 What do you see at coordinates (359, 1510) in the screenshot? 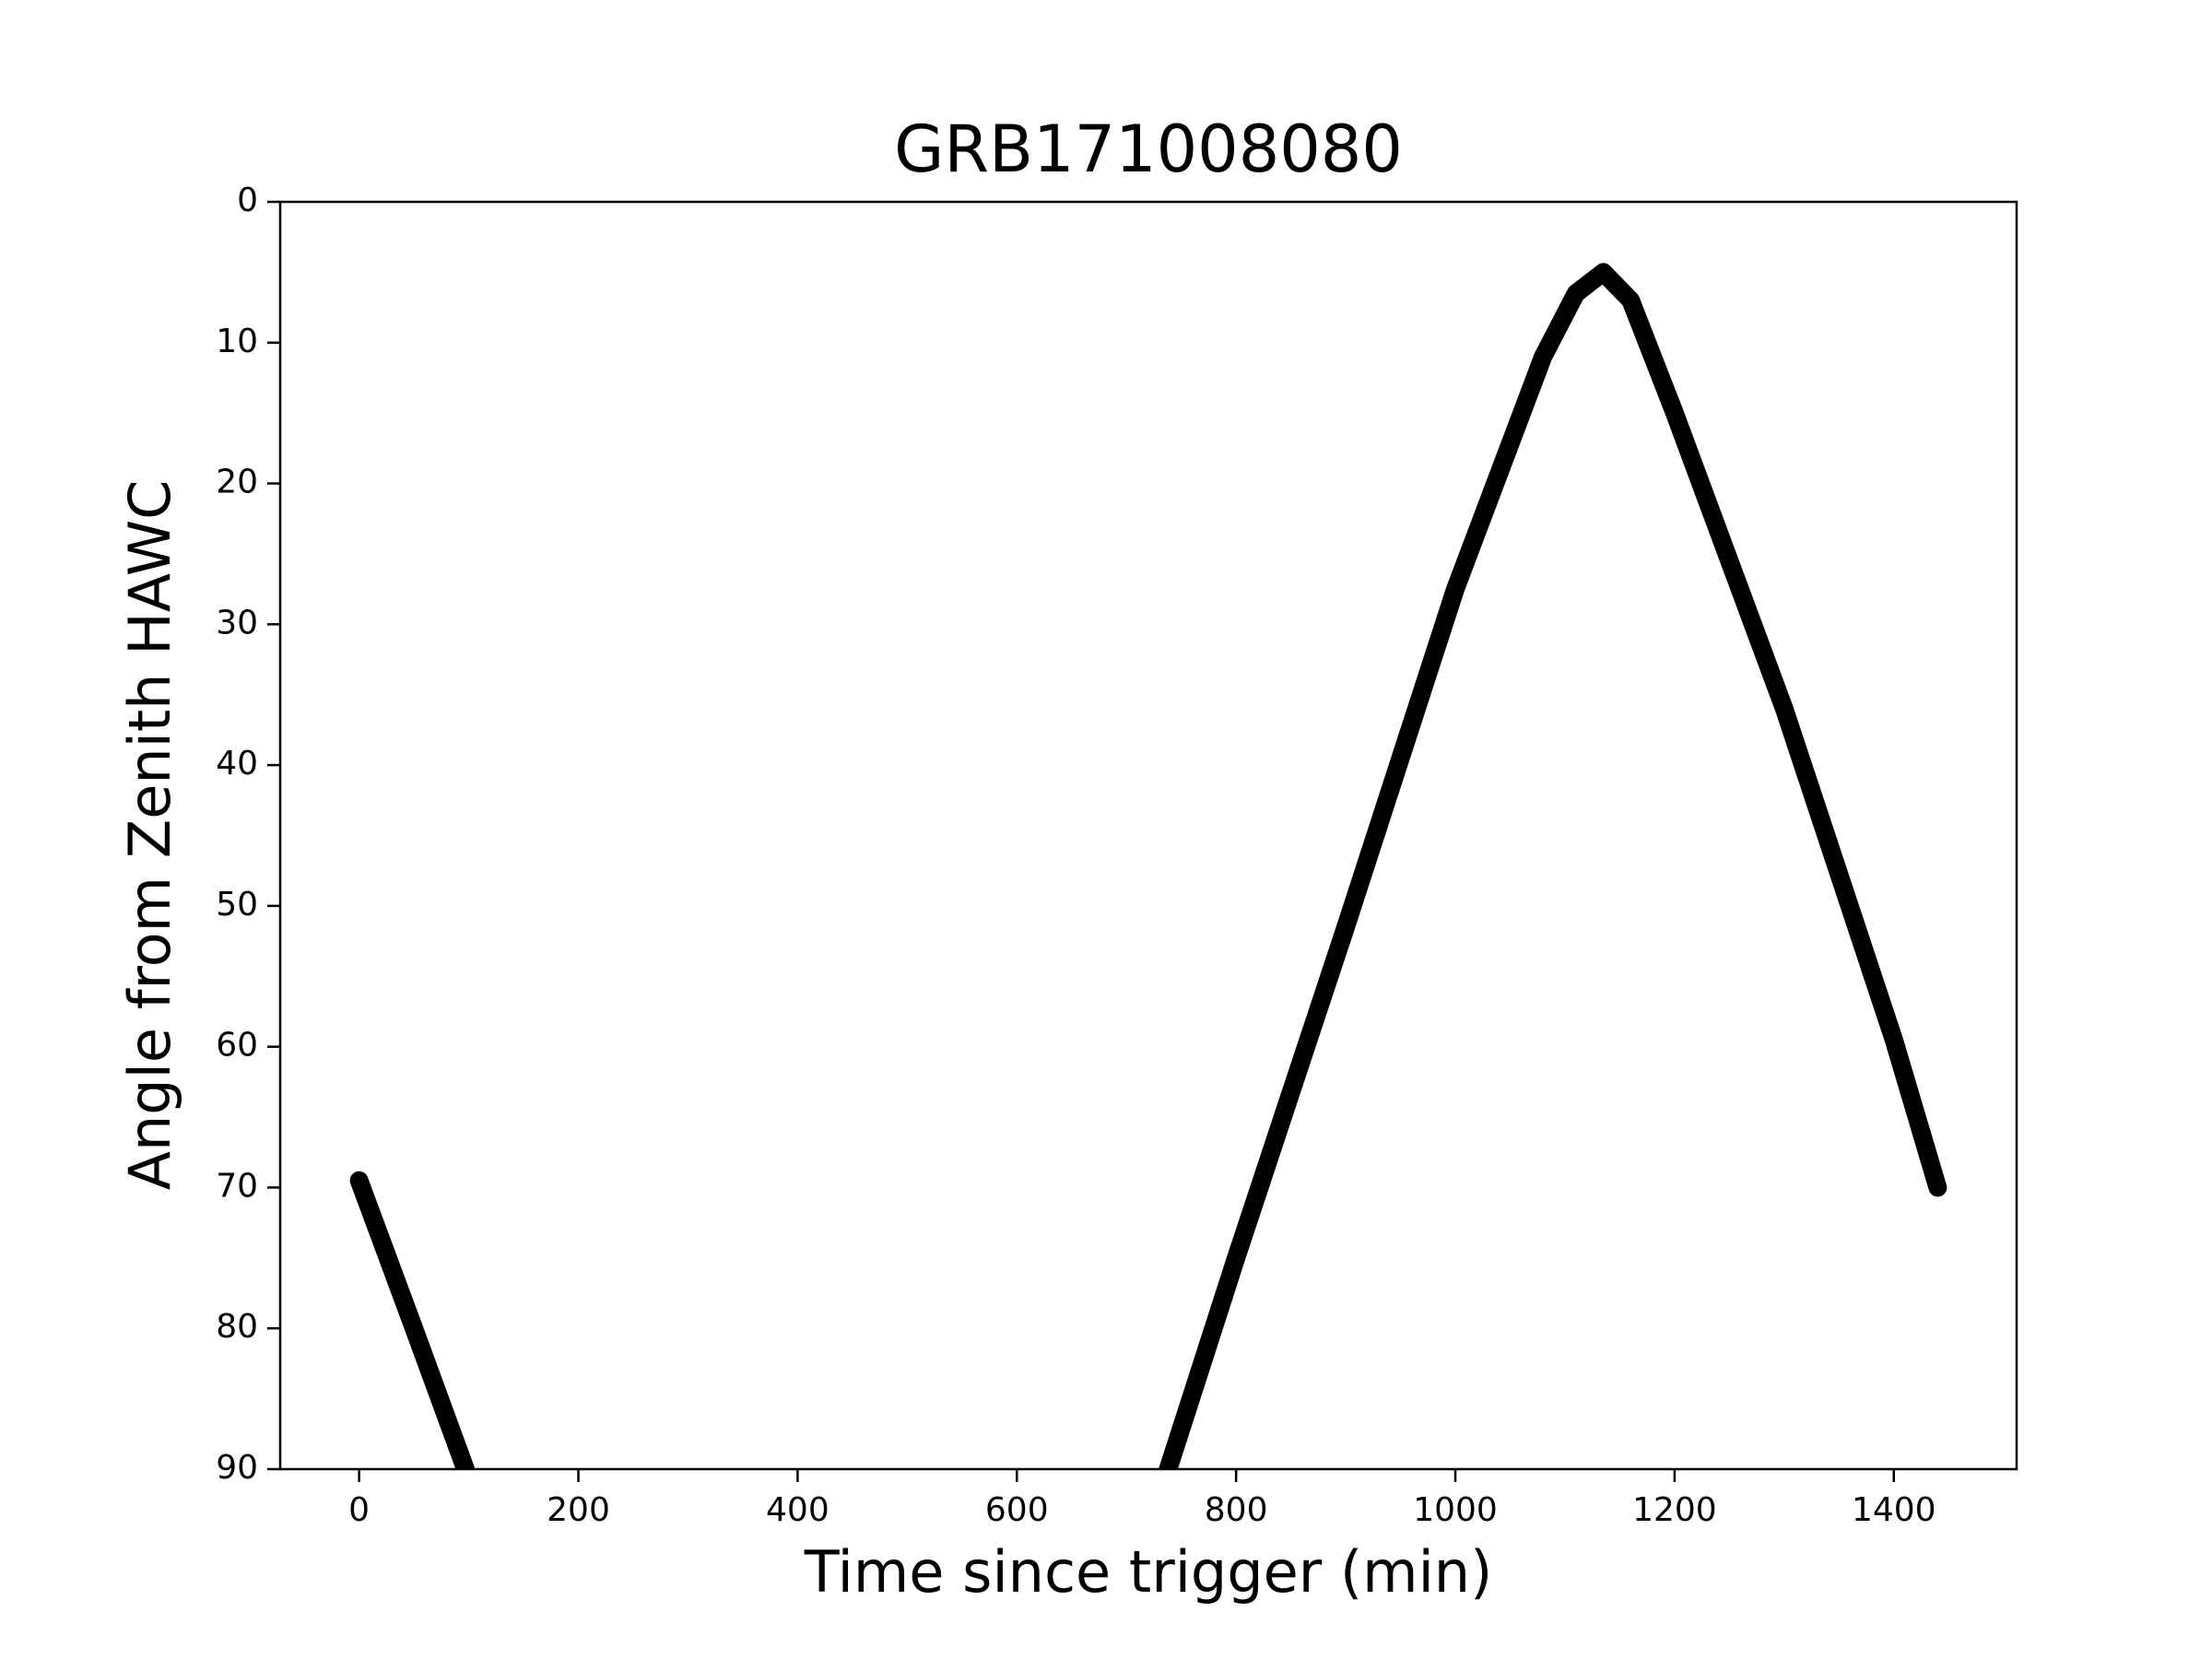
I see `x-tick-label: 0` at bounding box center [359, 1510].